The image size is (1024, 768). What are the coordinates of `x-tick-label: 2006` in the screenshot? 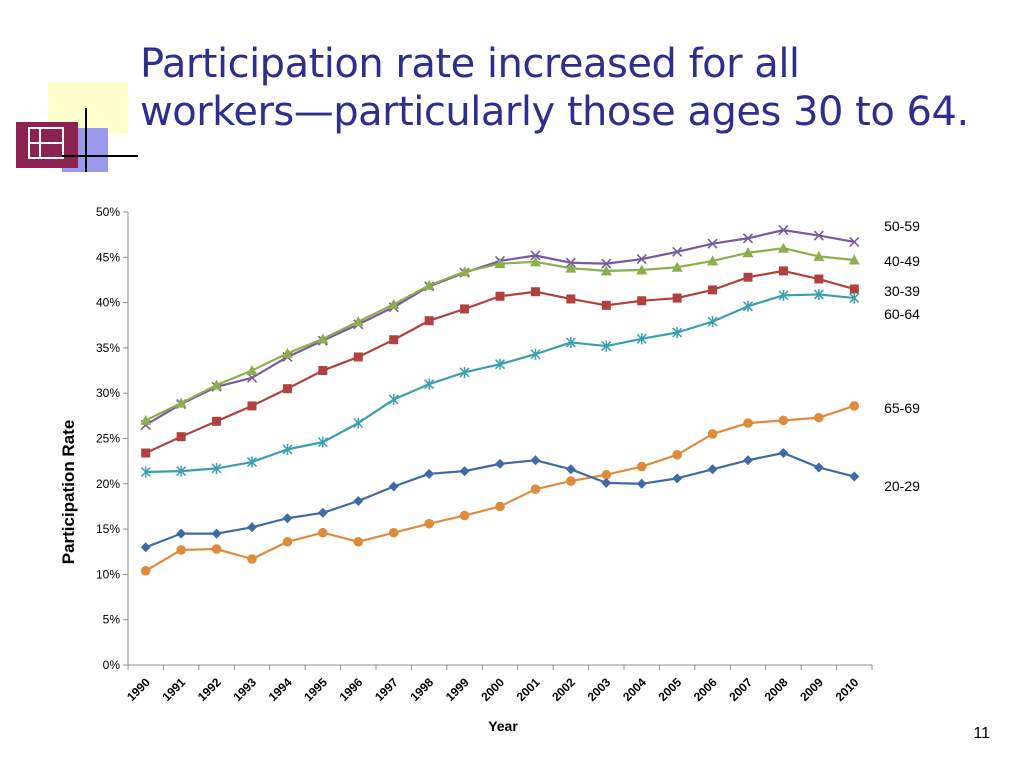 It's located at (705, 689).